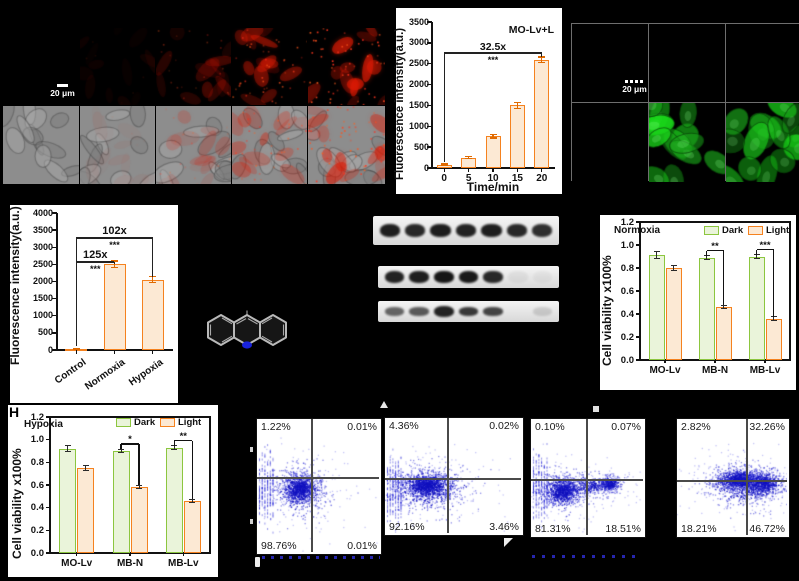  I want to click on legend-swatch-dark, so click(711, 230).